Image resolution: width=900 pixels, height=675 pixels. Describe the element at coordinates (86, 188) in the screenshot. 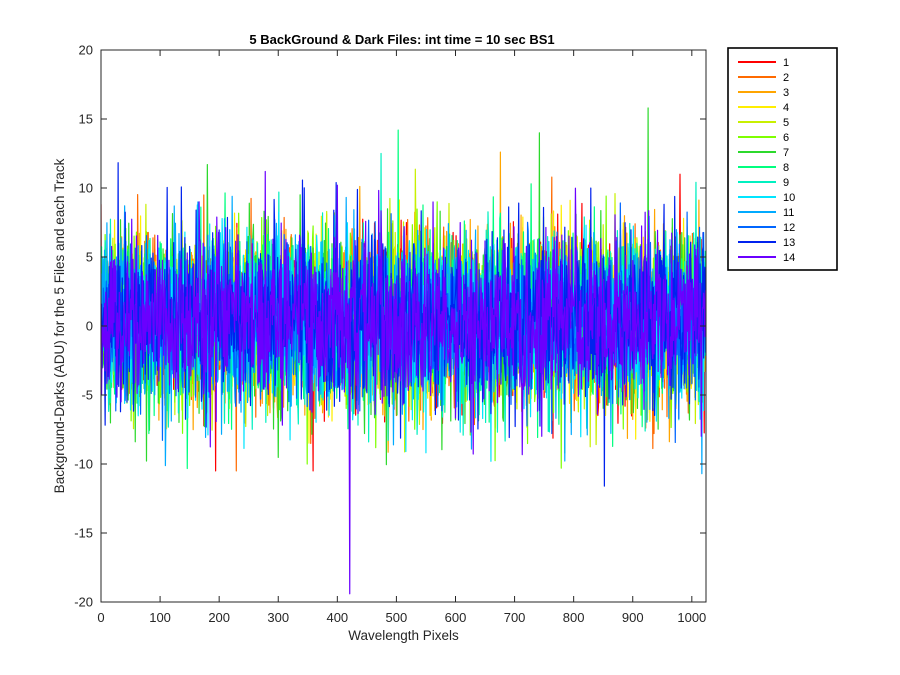

I see `y-tick-label: 10` at that location.